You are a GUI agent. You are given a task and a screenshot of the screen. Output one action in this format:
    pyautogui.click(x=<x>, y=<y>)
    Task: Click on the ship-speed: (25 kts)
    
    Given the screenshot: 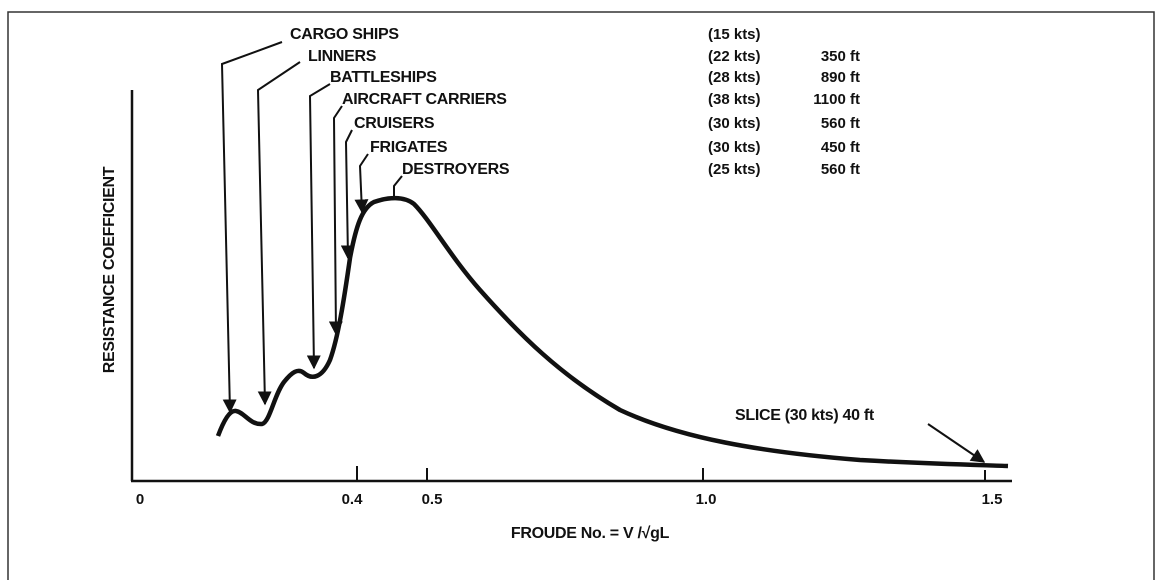 What is the action you would take?
    pyautogui.click(x=734, y=169)
    